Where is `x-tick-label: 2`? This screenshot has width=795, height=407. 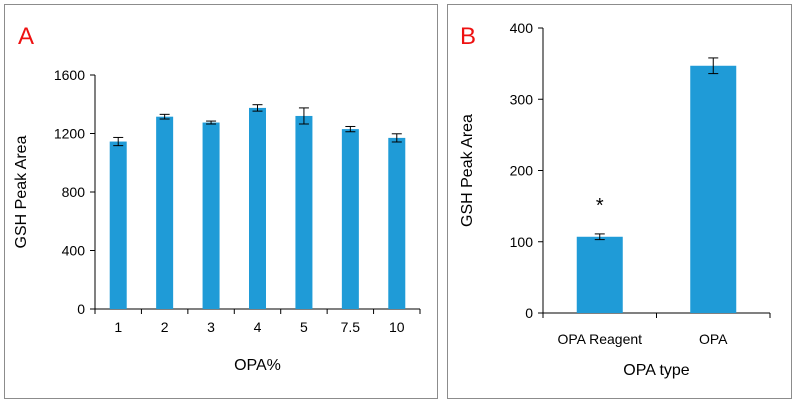 x-tick-label: 2 is located at coordinates (165, 327).